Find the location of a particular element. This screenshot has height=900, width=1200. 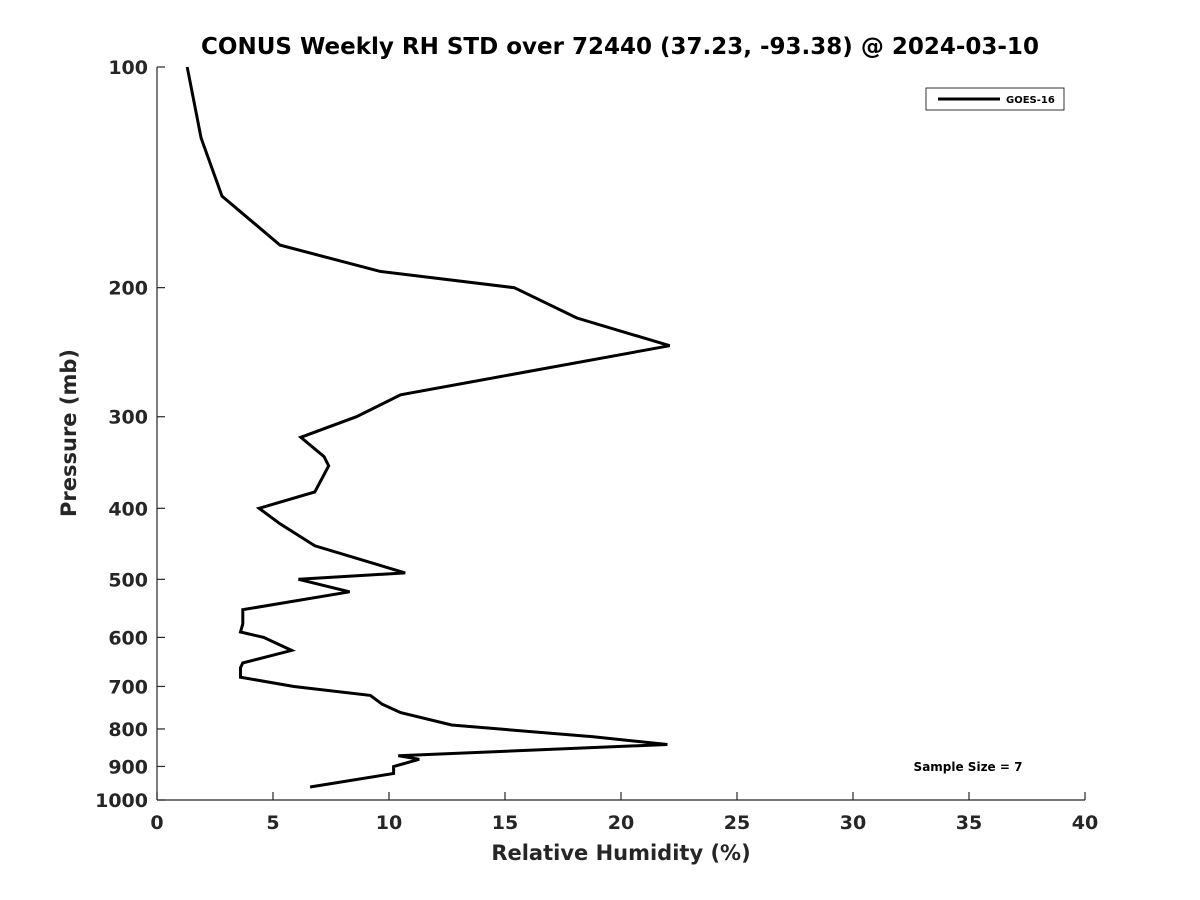

x-tick-label: 0 is located at coordinates (156, 823).